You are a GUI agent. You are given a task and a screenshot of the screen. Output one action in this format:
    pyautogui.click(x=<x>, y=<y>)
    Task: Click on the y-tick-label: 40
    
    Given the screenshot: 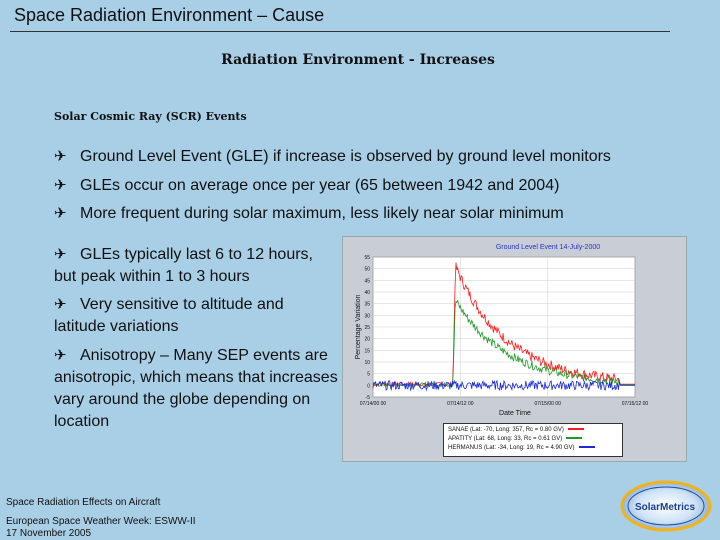 What is the action you would take?
    pyautogui.click(x=367, y=293)
    